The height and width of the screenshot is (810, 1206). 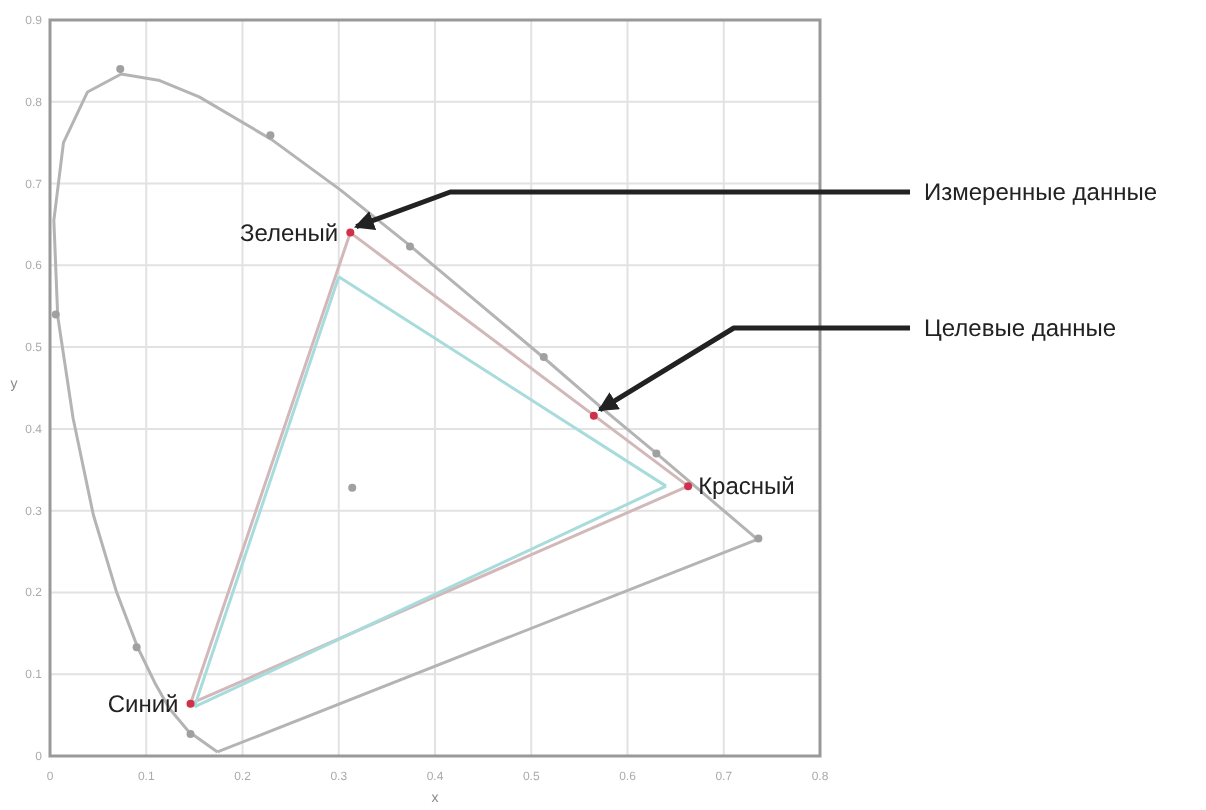 I want to click on annotation: Синий, so click(x=143, y=703).